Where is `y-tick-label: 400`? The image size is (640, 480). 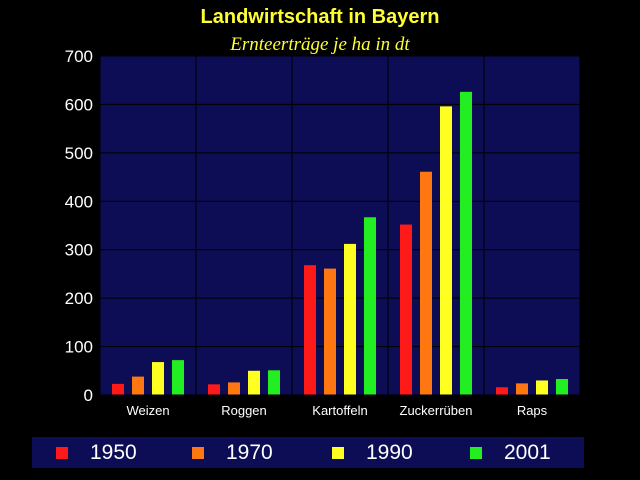
y-tick-label: 400 is located at coordinates (79, 201).